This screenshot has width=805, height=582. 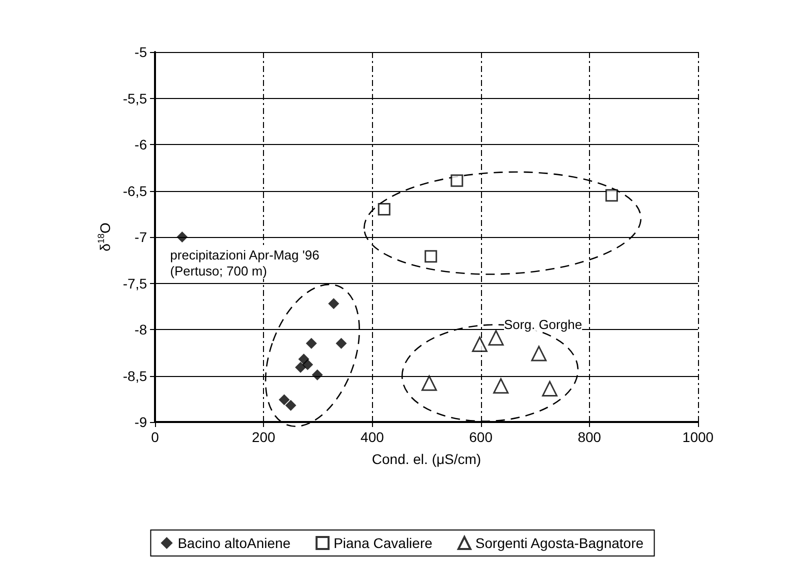 I want to click on y-tick-label: -5, so click(x=141, y=52).